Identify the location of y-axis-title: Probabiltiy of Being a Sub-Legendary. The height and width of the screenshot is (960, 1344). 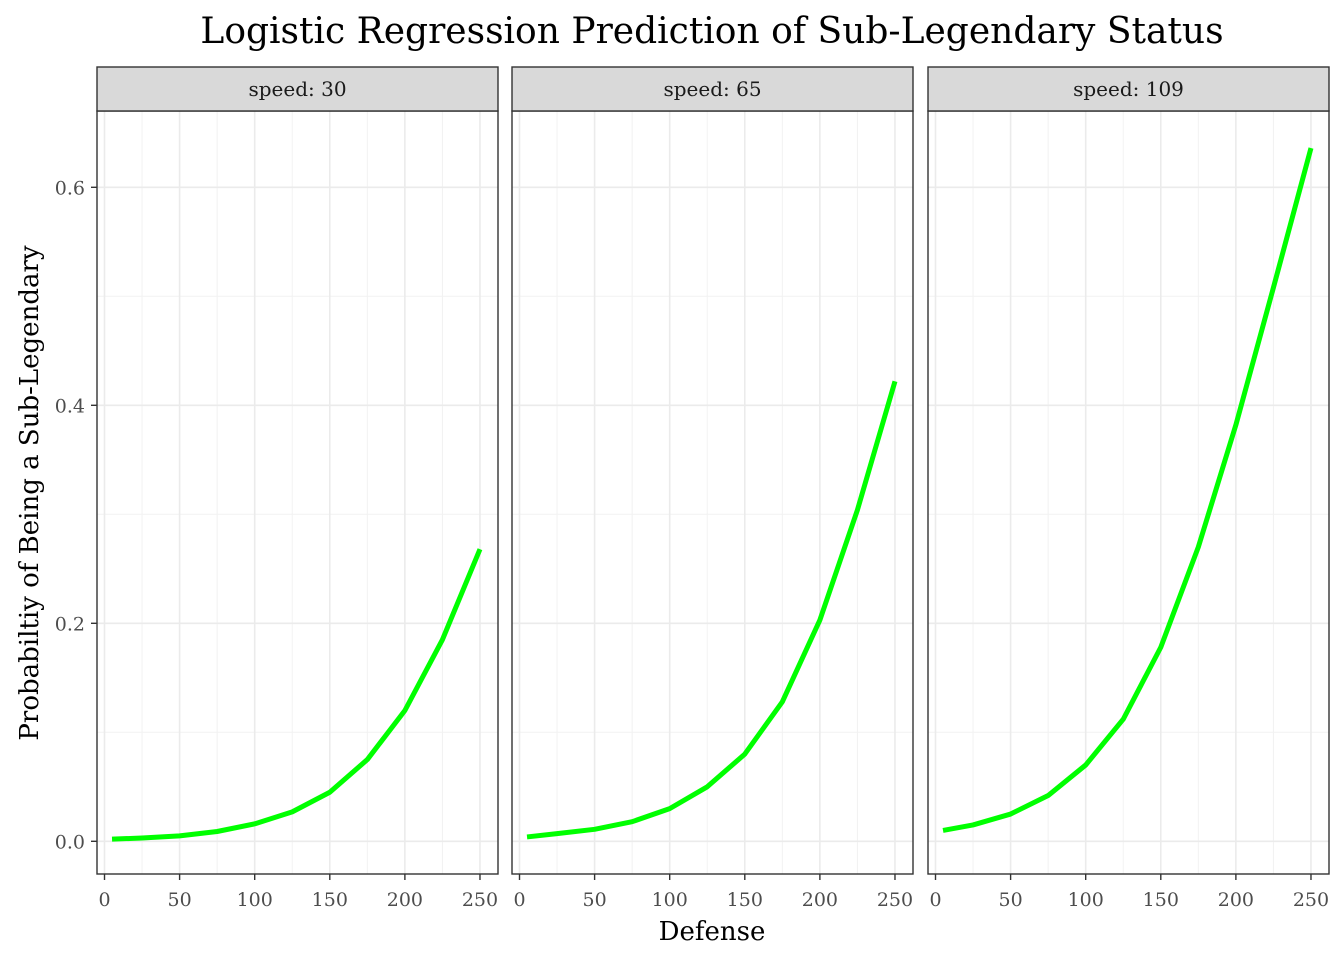
(30, 492).